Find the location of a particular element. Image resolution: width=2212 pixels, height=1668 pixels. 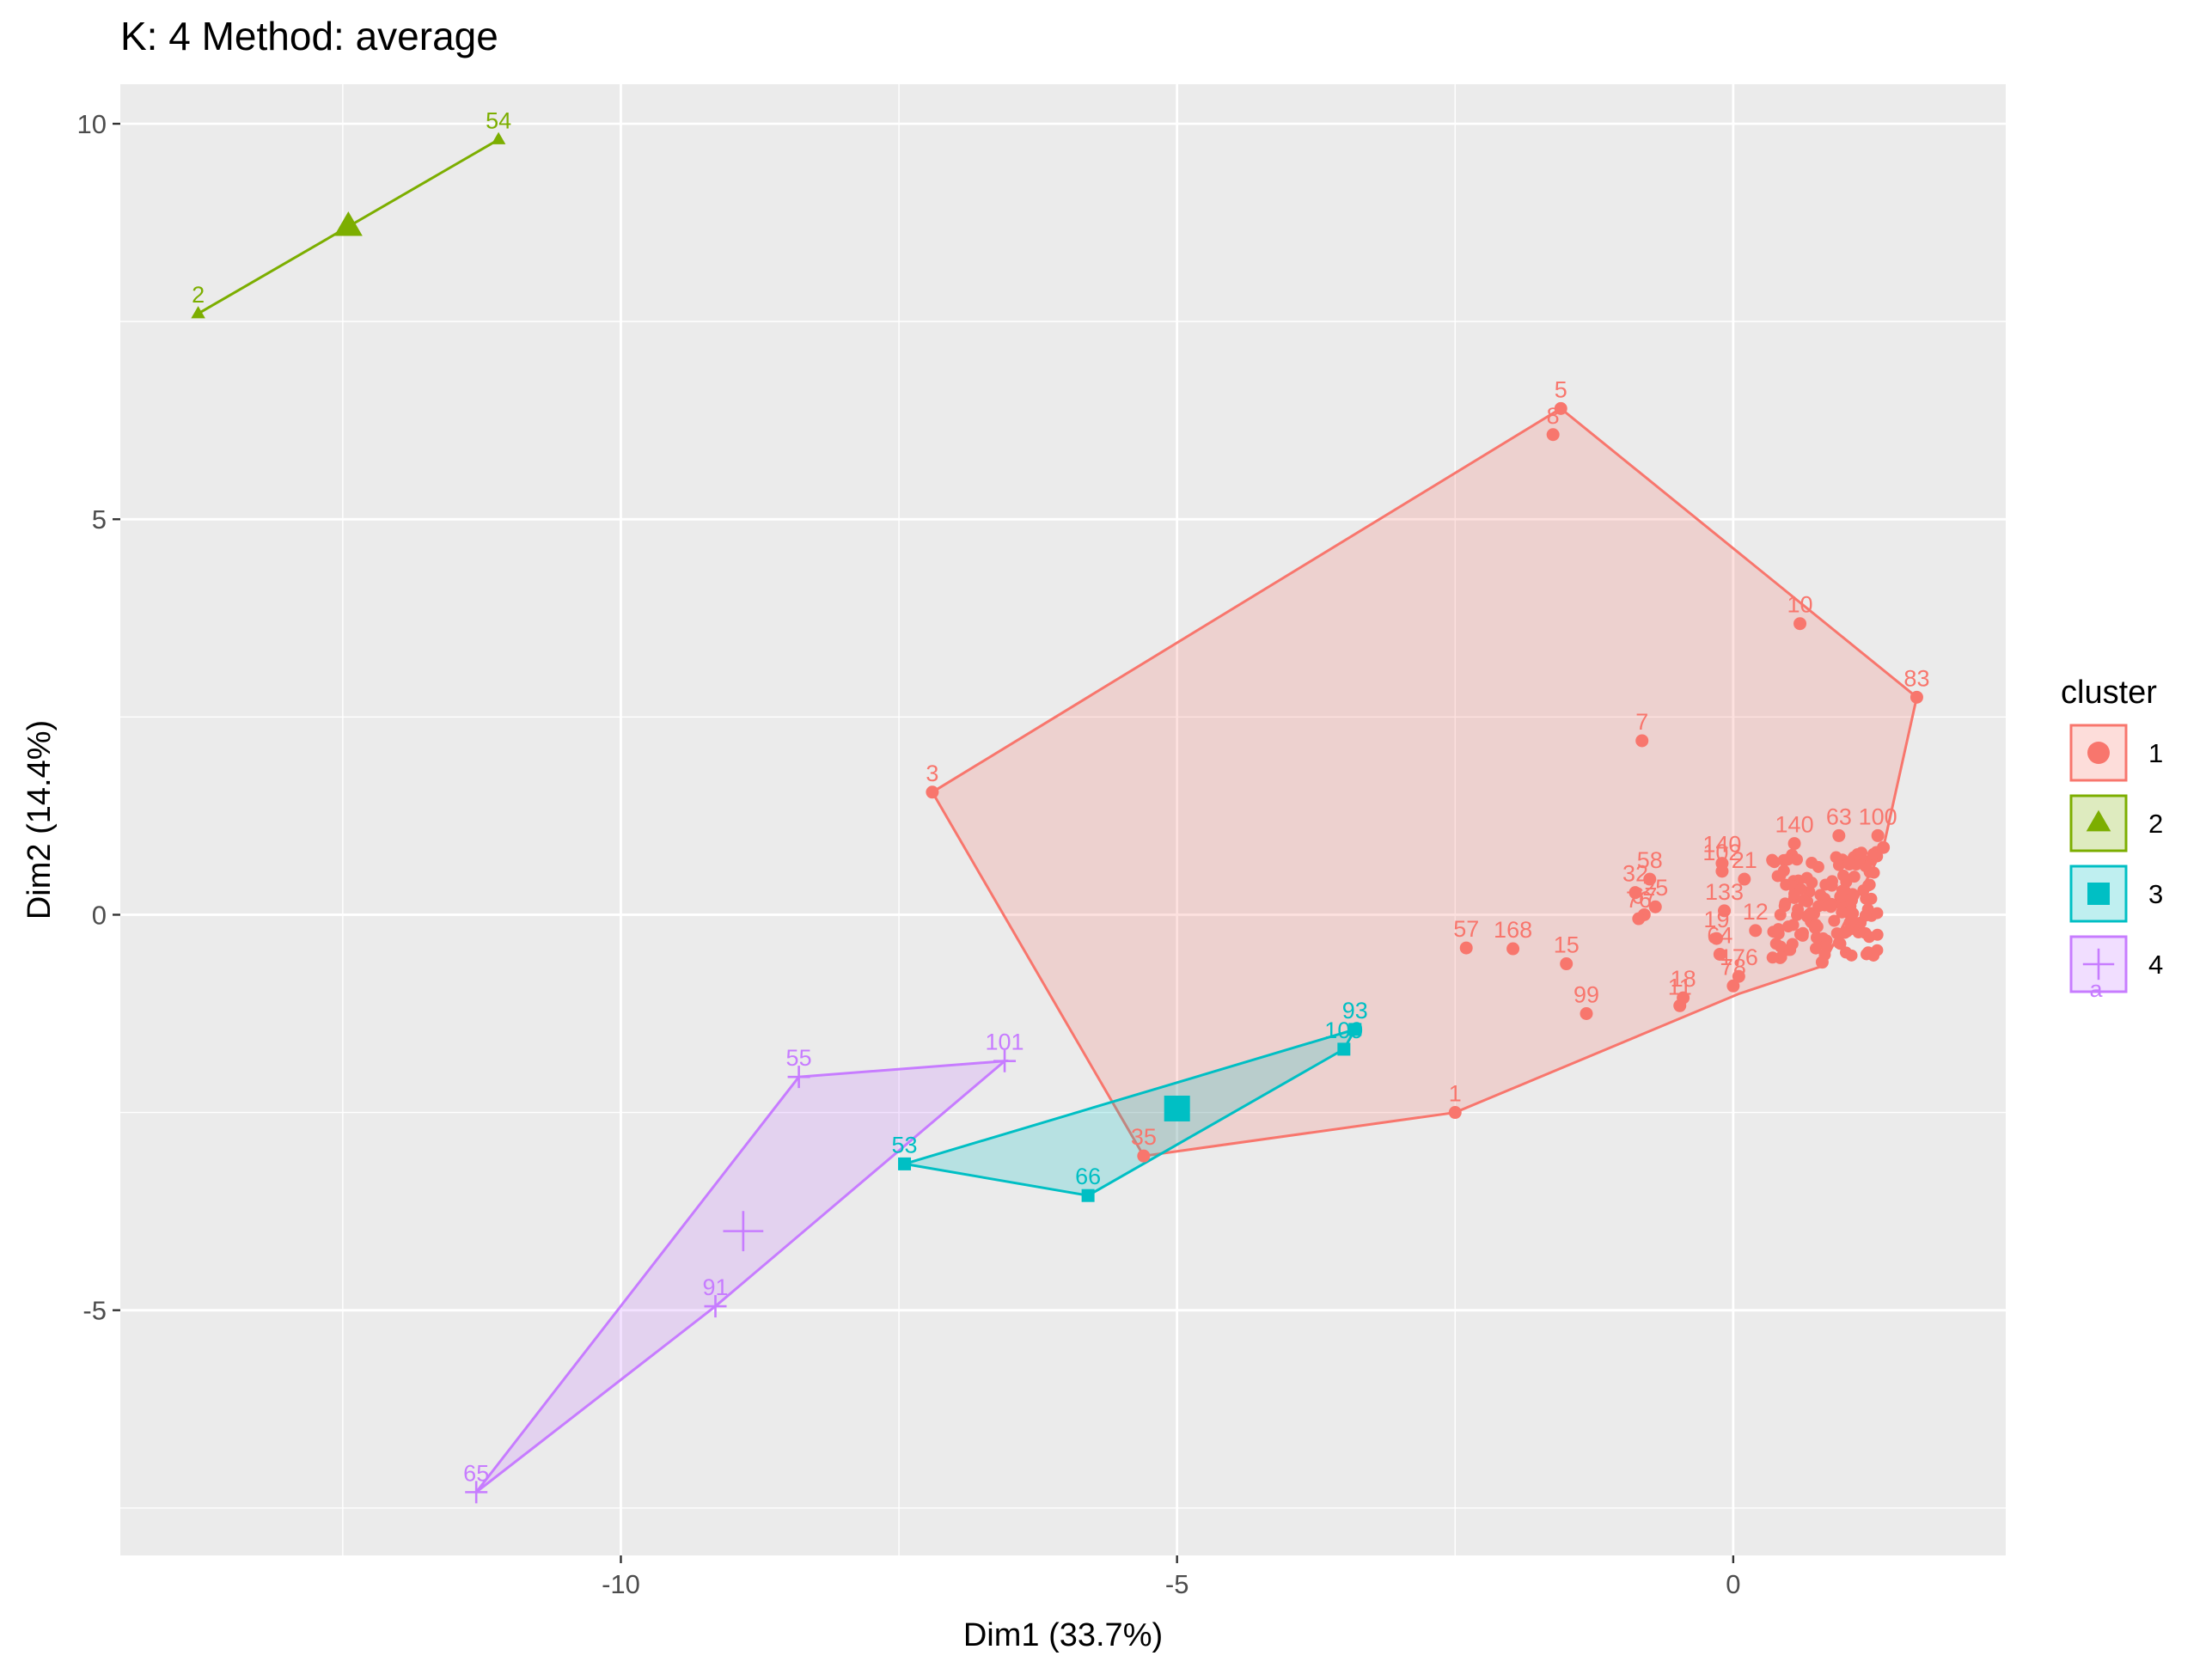

point-label: 102 is located at coordinates (1721, 853).